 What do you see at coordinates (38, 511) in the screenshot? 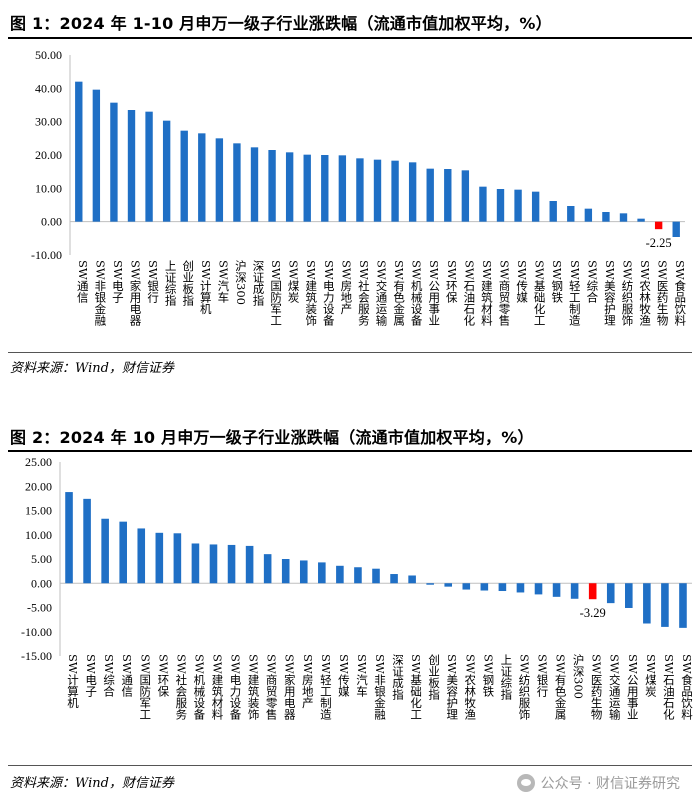
I see `y-tick-label: 15.00` at bounding box center [38, 511].